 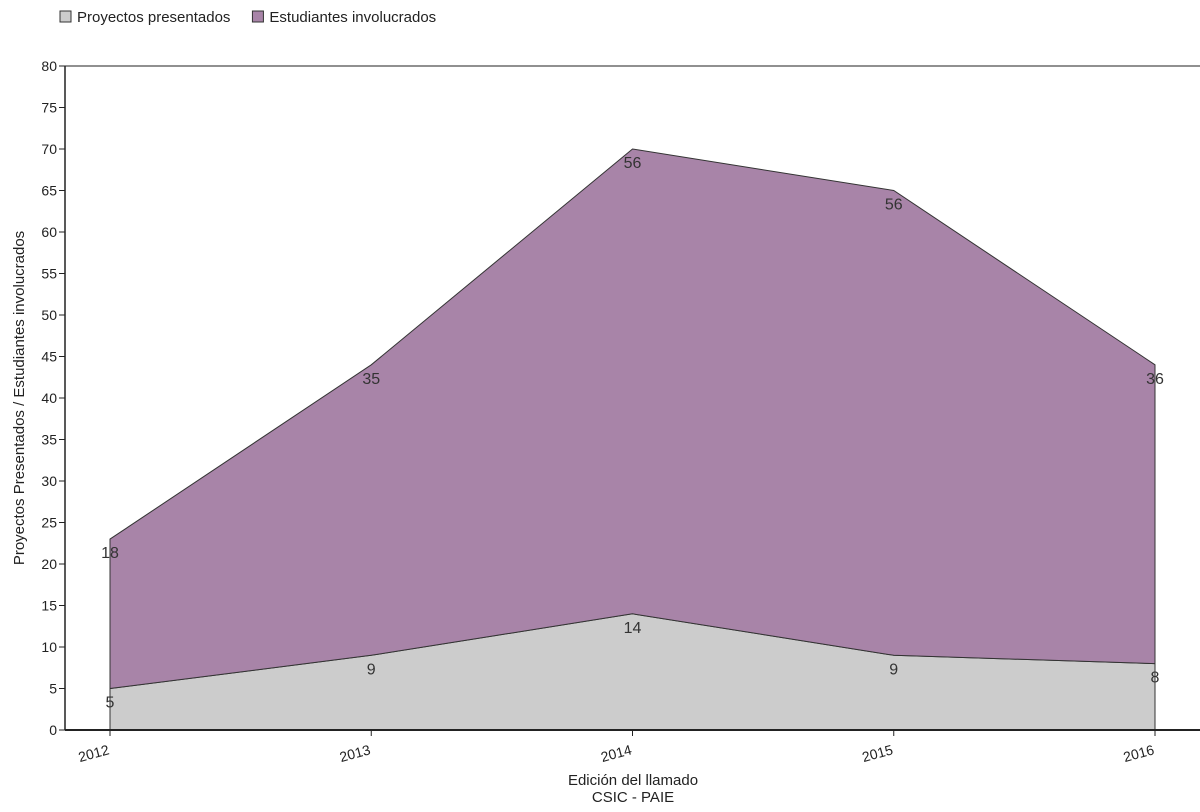 I want to click on data-label: 35, so click(x=371, y=379).